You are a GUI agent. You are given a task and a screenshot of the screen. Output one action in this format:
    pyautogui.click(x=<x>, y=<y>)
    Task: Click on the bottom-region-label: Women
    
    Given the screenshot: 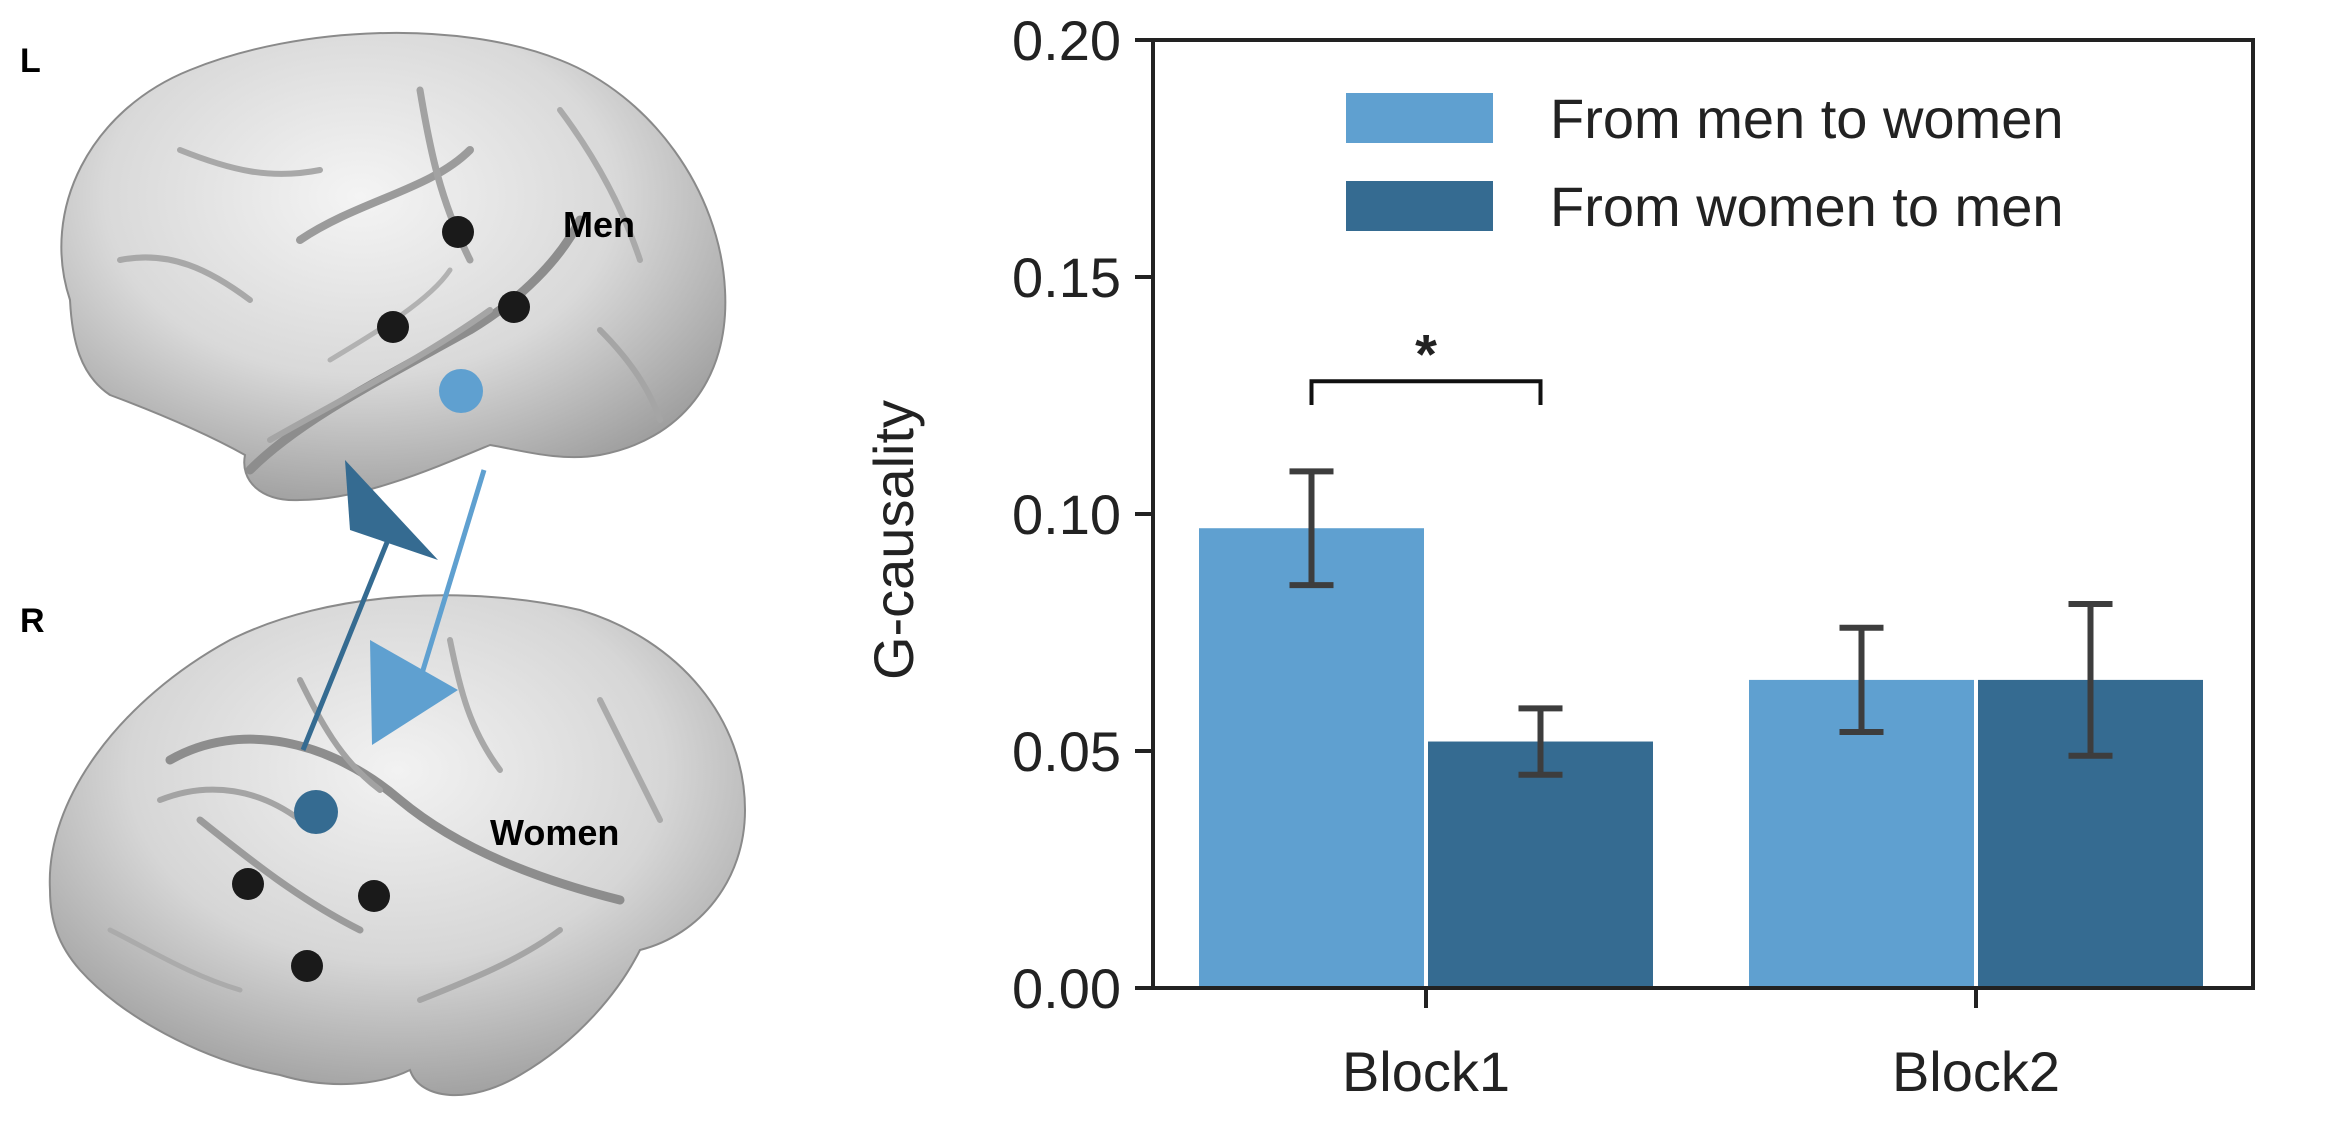 What is the action you would take?
    pyautogui.click(x=554, y=832)
    